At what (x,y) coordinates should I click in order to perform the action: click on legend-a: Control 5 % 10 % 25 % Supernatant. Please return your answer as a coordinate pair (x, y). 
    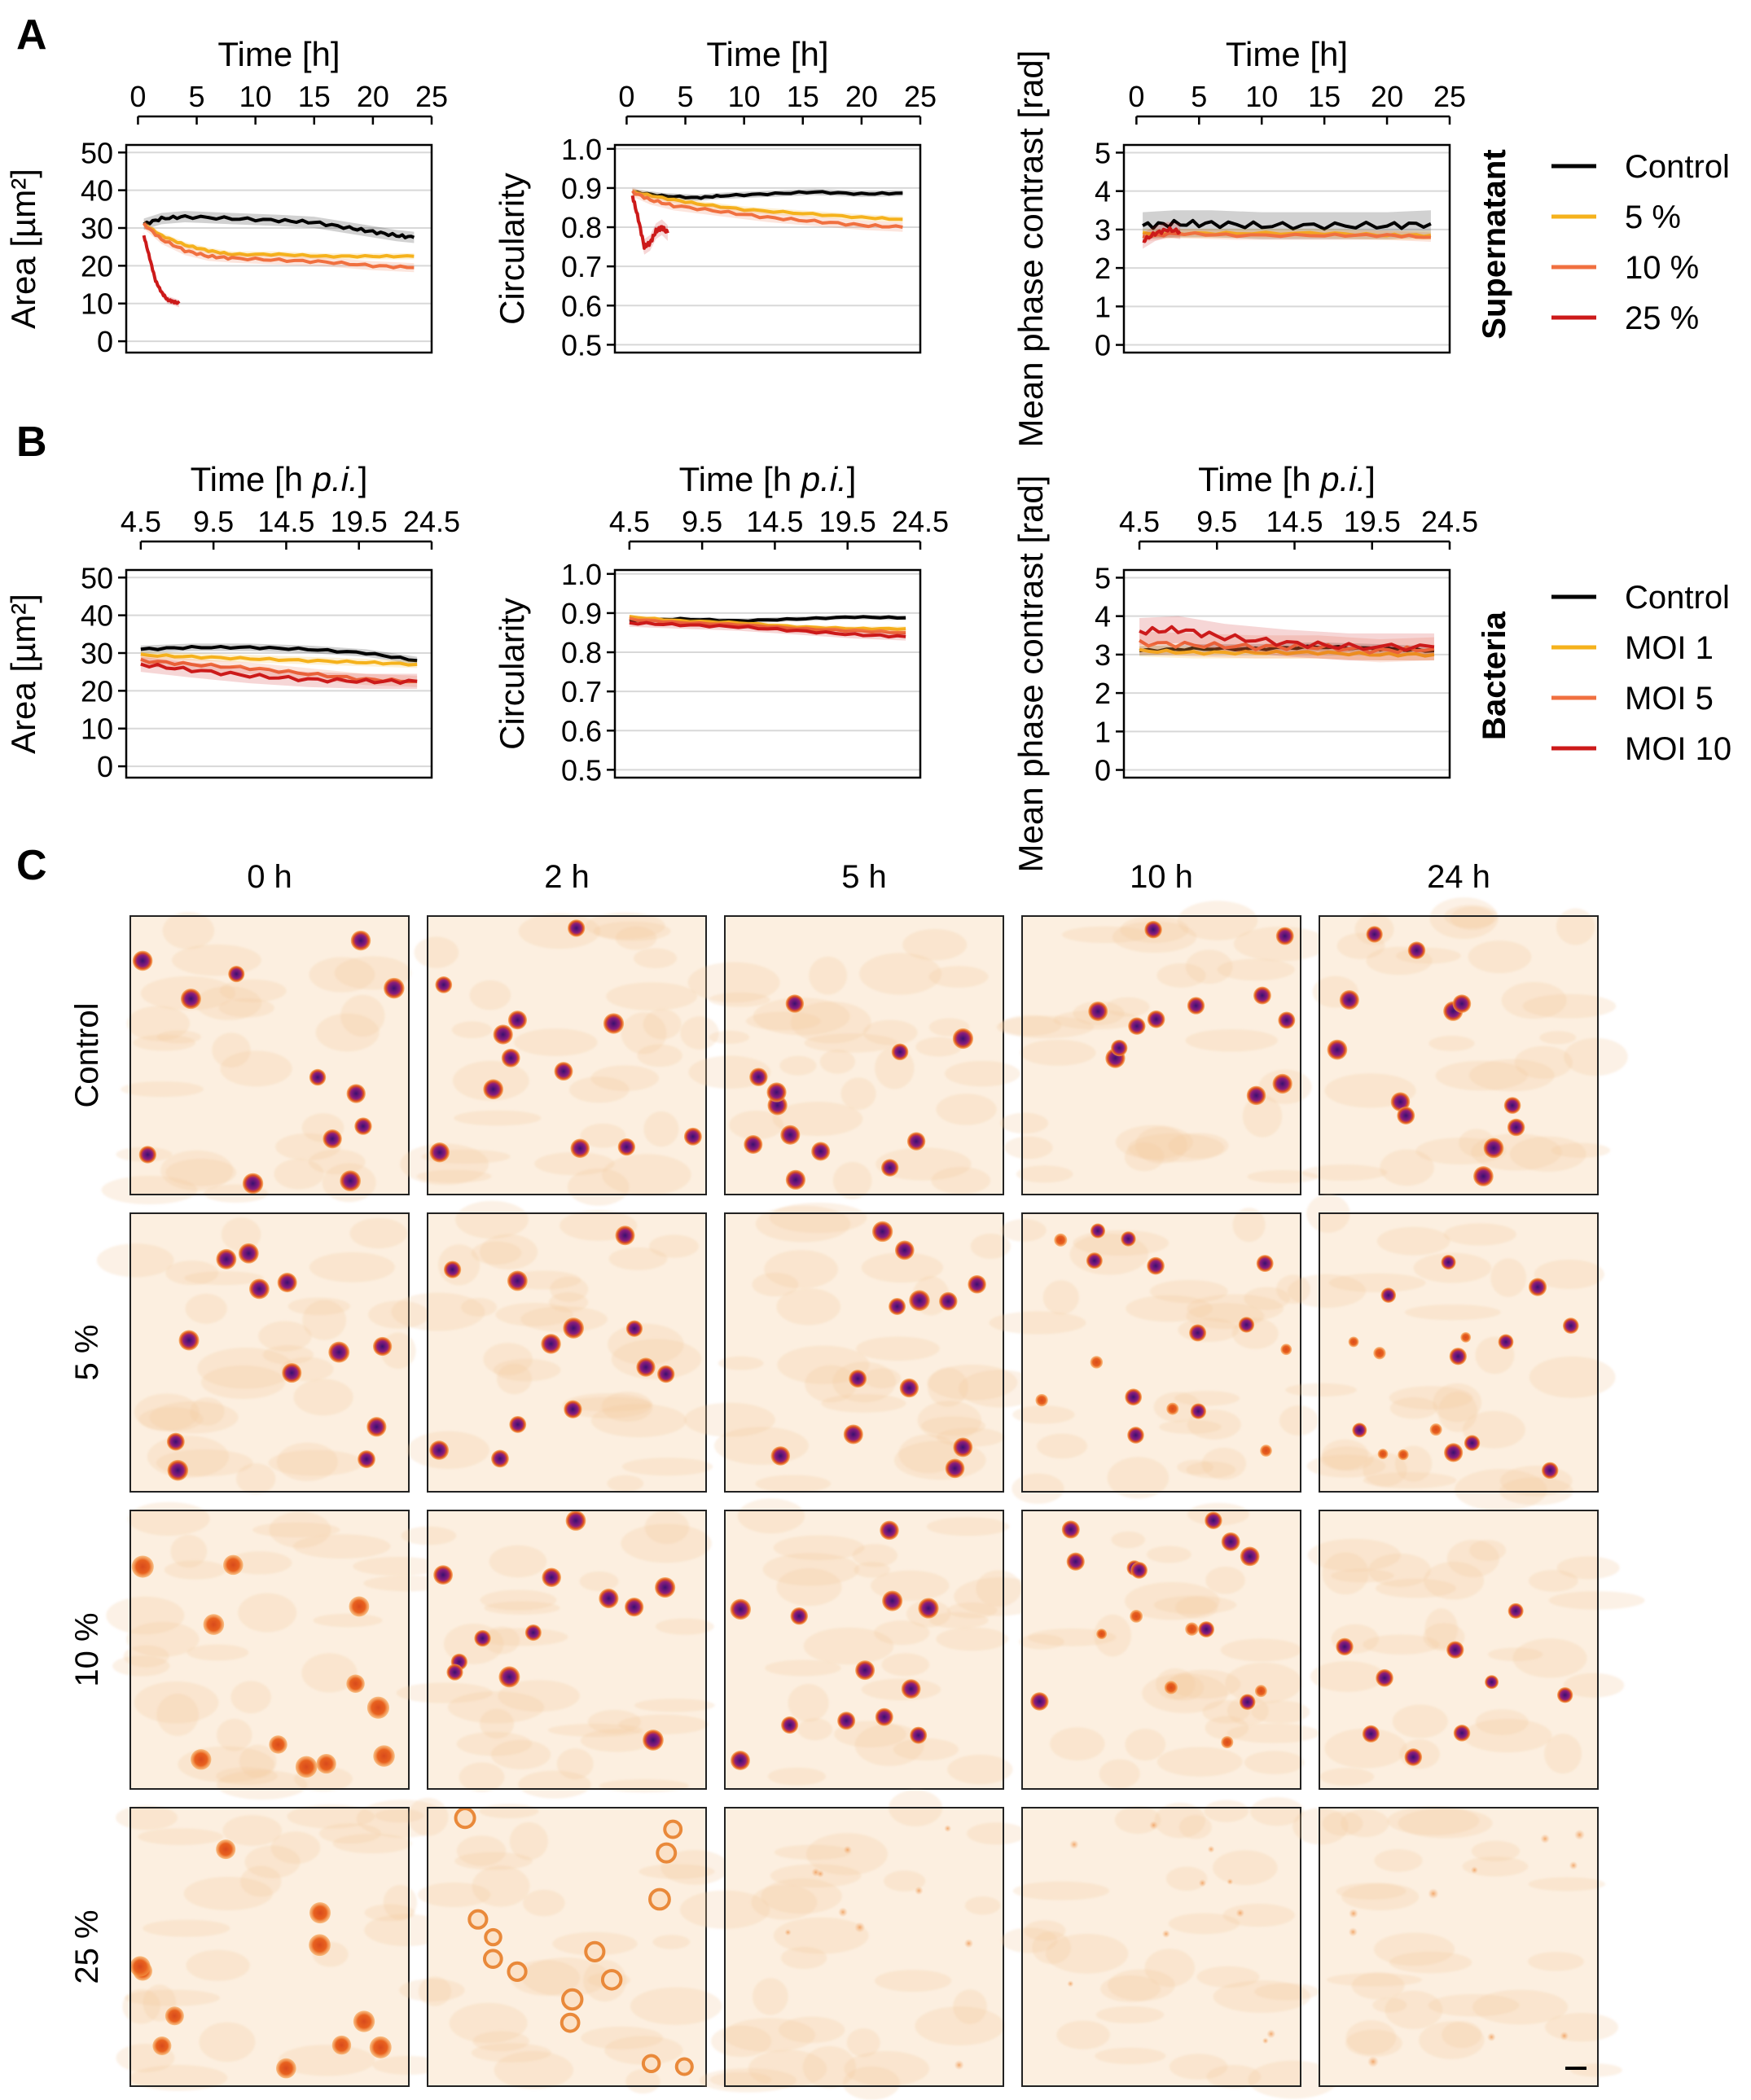
    Looking at the image, I should click on (1603, 244).